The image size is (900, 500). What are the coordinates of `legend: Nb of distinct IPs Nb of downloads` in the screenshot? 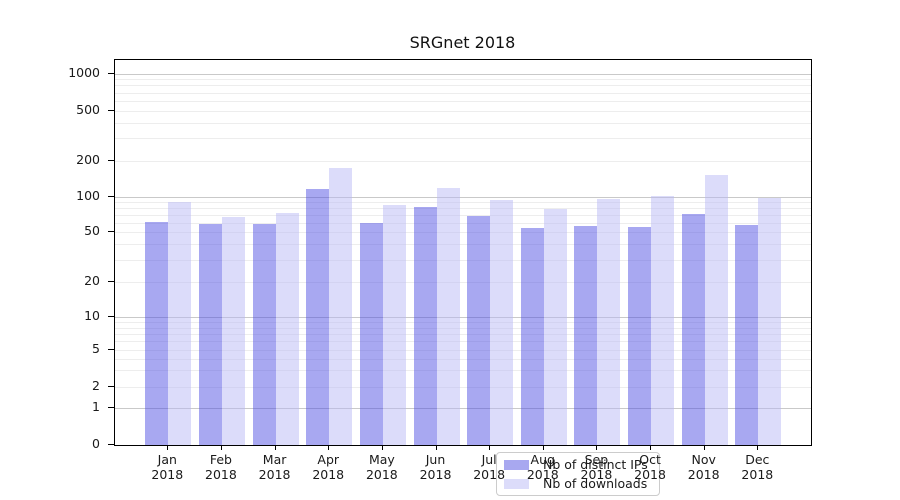 It's located at (578, 474).